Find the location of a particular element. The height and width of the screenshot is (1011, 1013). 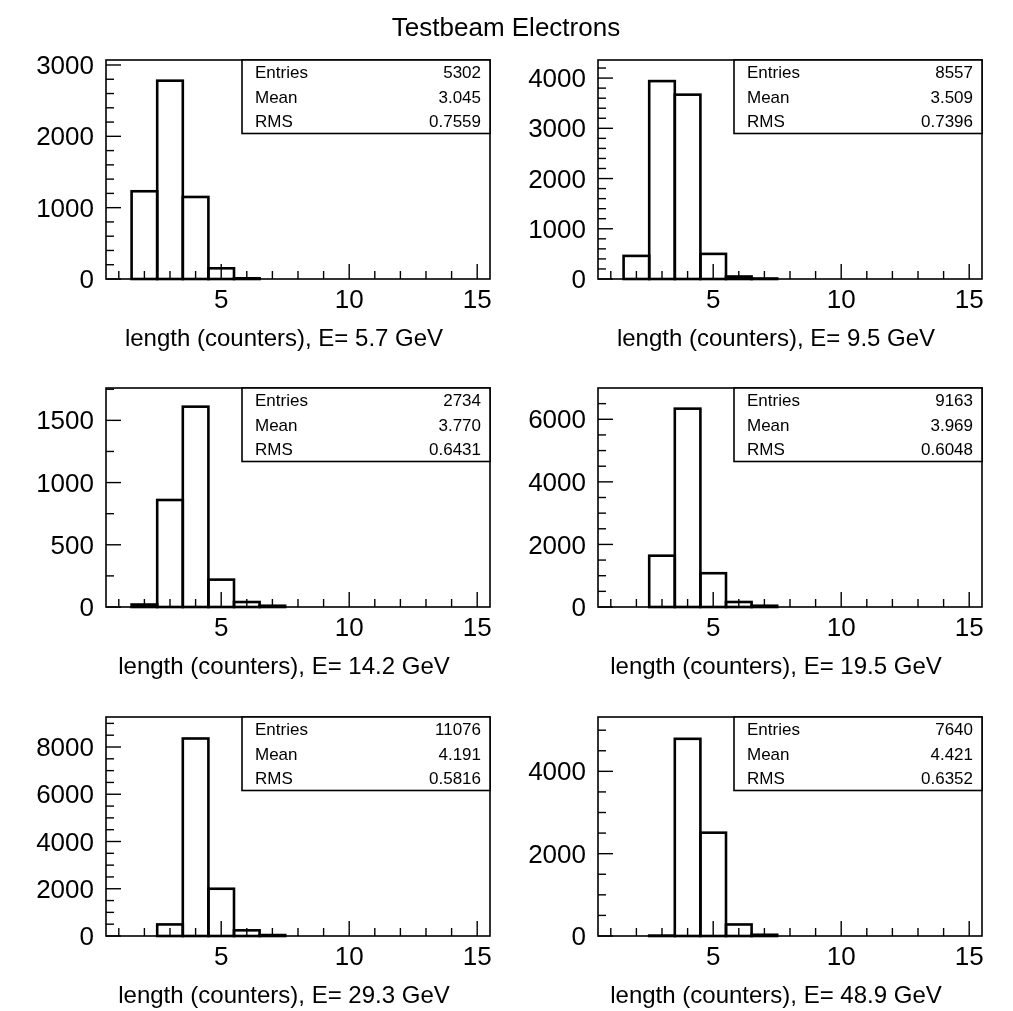

annotation: 8557 is located at coordinates (954, 73).